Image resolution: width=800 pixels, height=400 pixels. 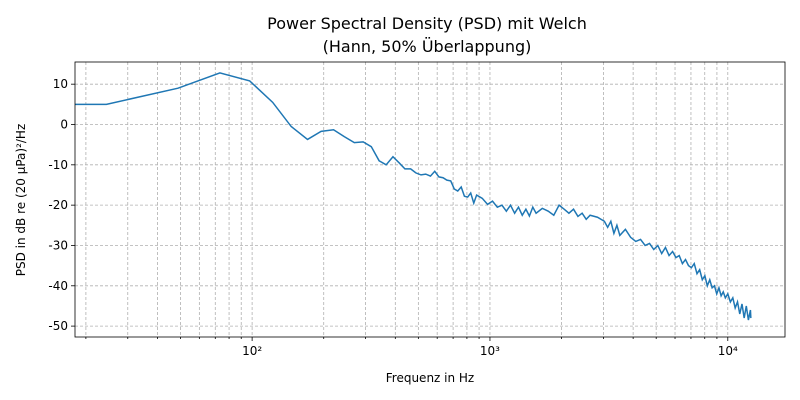 I want to click on x-tick-label: 10², so click(x=252, y=351).